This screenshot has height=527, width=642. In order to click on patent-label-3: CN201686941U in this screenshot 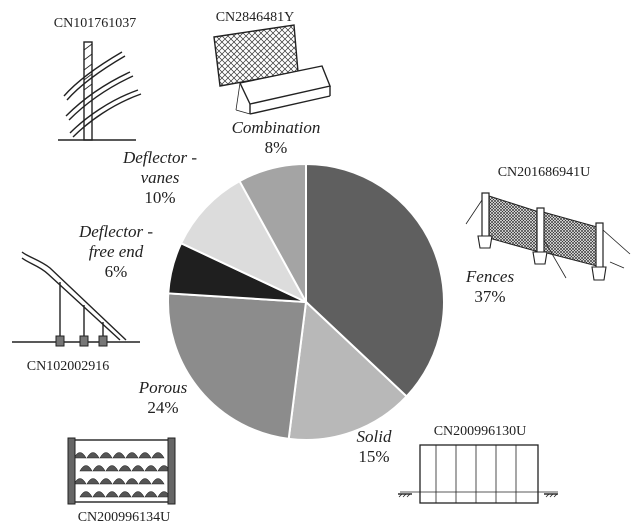, I will do `click(544, 172)`.